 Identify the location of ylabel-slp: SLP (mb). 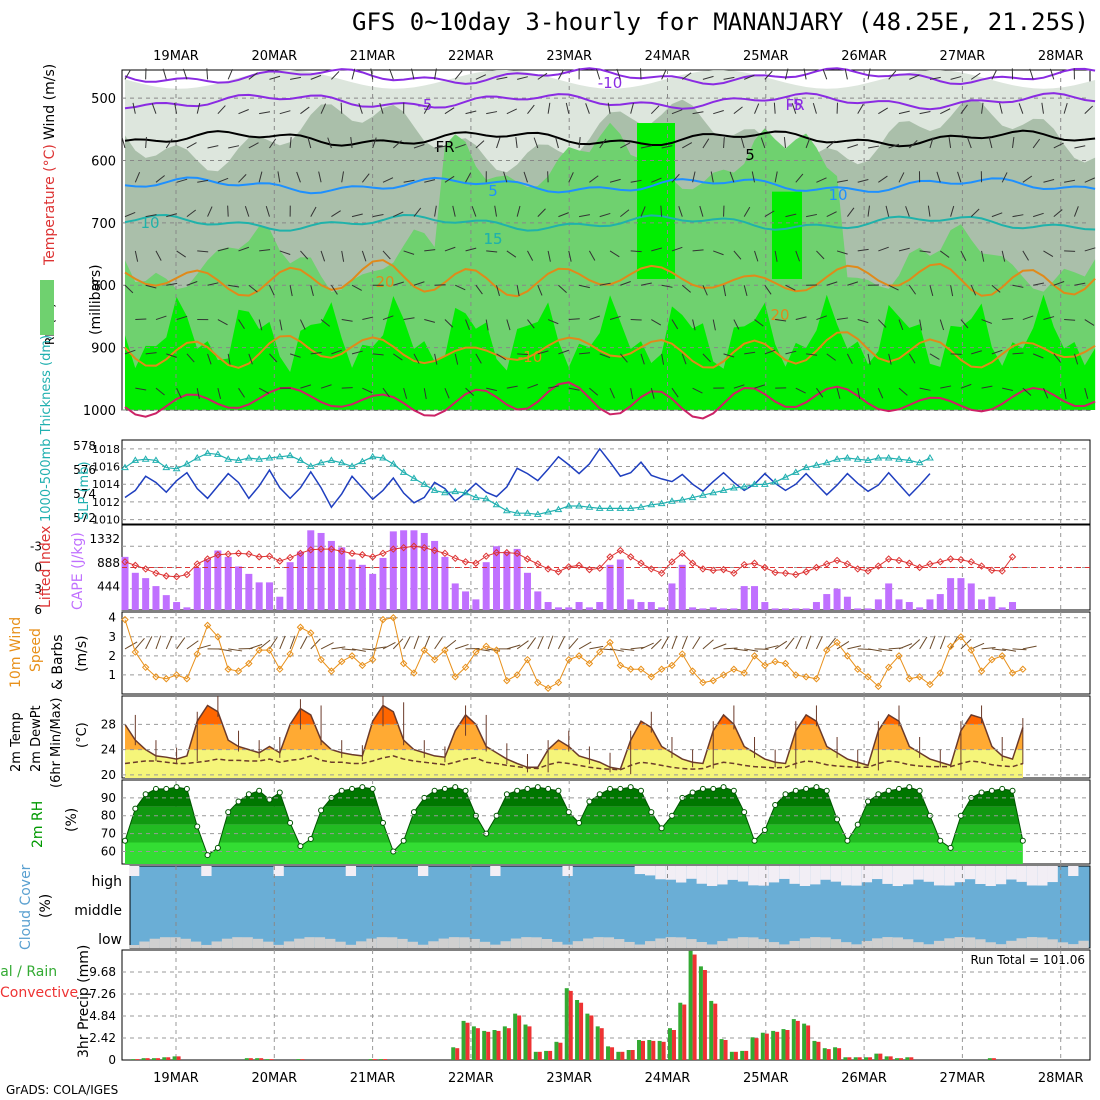
(84, 490).